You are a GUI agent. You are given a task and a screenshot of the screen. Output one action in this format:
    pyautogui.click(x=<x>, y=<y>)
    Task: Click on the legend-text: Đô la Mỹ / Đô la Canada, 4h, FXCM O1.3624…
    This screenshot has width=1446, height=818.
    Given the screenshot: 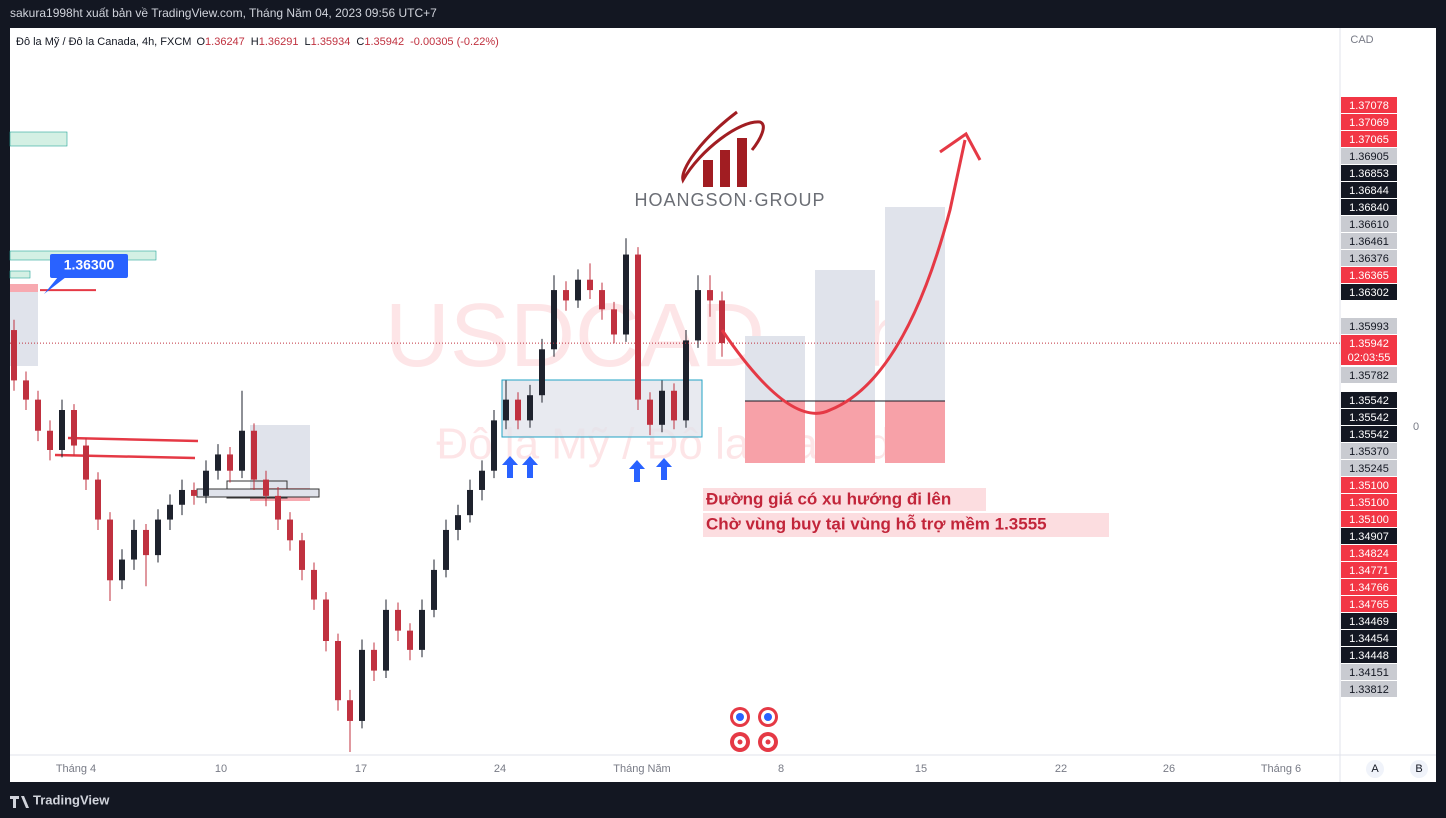 What is the action you would take?
    pyautogui.click(x=257, y=42)
    